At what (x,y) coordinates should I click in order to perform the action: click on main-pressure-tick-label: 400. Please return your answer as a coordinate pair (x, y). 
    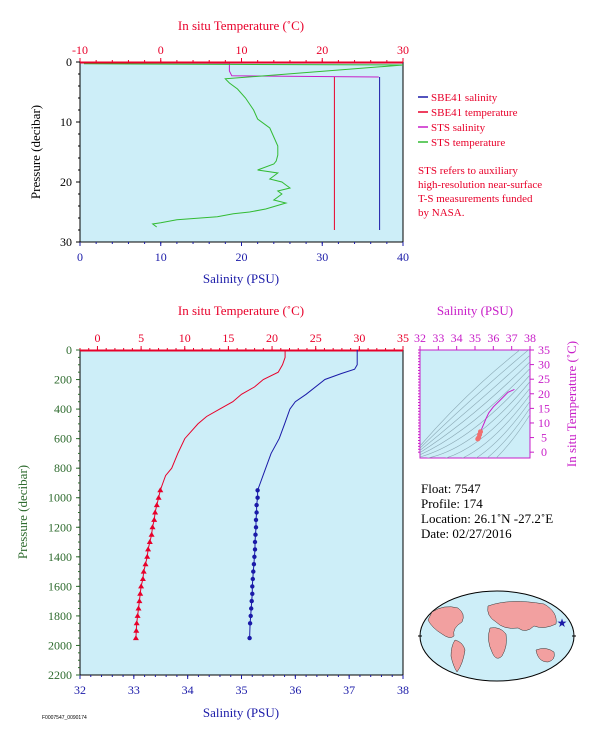
    Looking at the image, I should click on (63, 409).